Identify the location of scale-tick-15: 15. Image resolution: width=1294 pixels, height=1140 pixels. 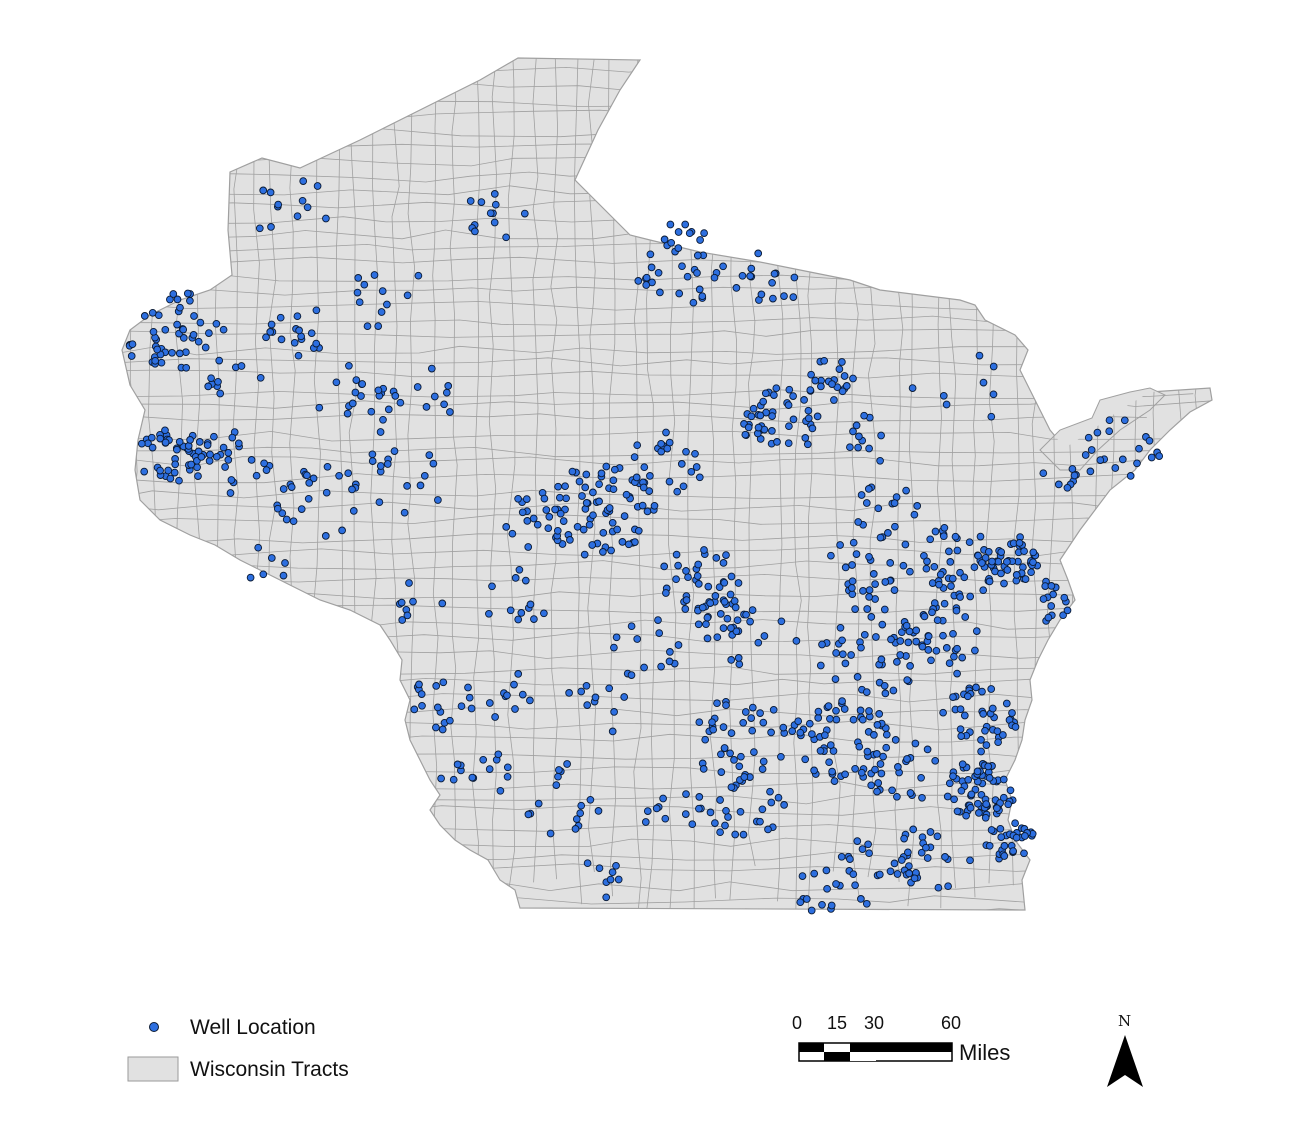
(837, 1023).